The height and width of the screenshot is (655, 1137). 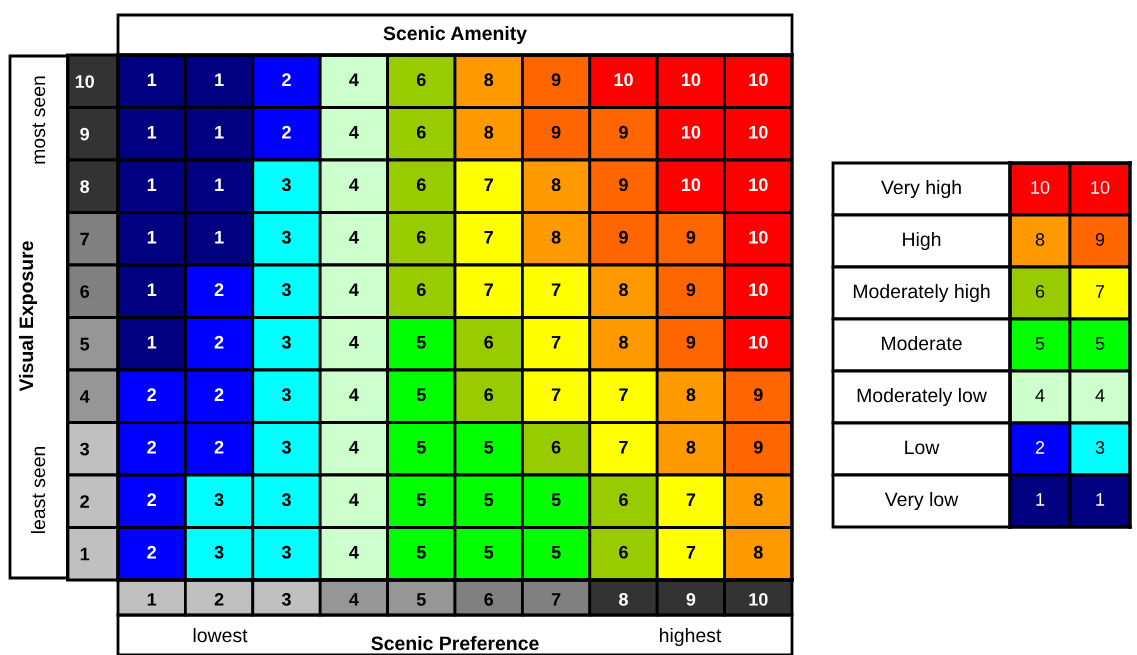 What do you see at coordinates (691, 637) in the screenshot?
I see `text: highest` at bounding box center [691, 637].